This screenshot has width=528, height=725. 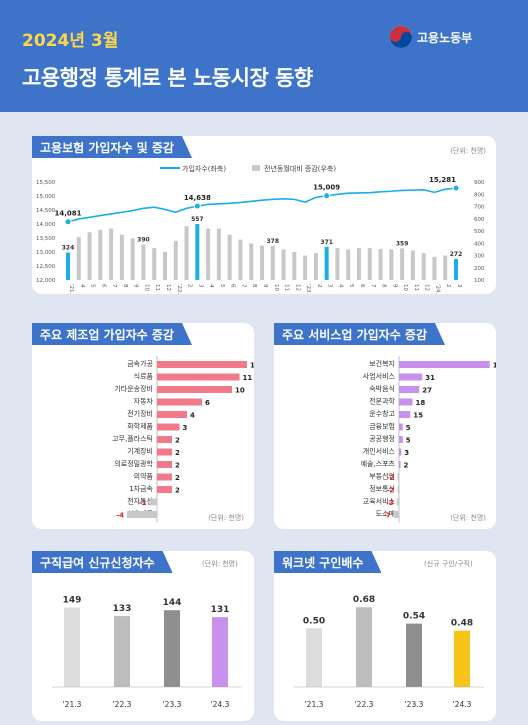 I want to click on category-label: 기타운송장비, so click(x=133, y=388).